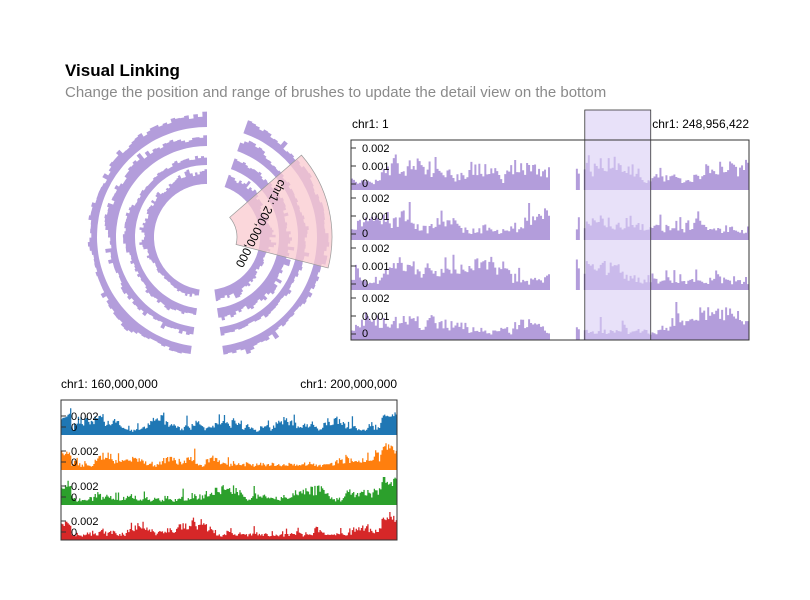 The image size is (810, 600). Describe the element at coordinates (109, 384) in the screenshot. I see `detail-start-label: chr1: 160,000,000` at that location.